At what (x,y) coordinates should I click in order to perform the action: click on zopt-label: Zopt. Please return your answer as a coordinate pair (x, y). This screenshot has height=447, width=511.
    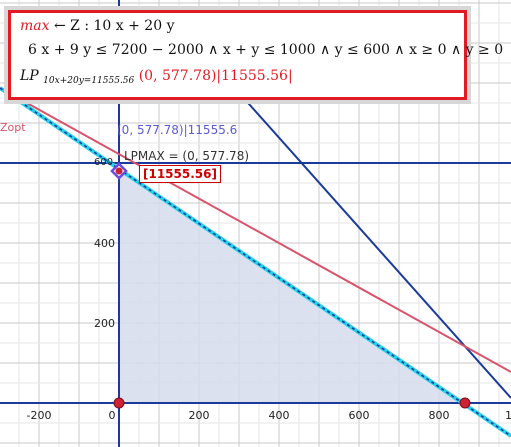
    Looking at the image, I should click on (13, 127).